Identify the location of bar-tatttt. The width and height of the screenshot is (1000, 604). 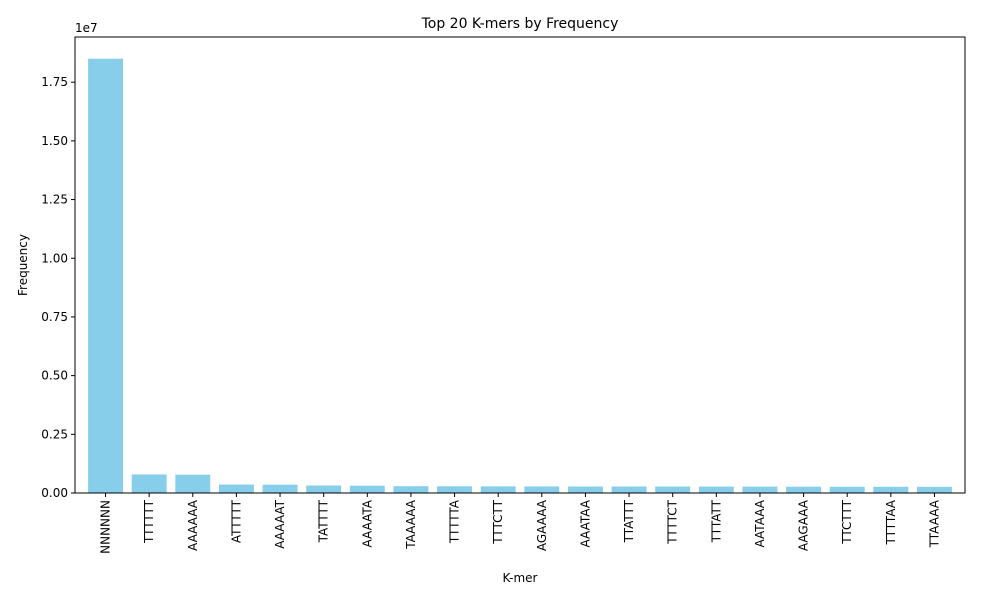
(324, 489).